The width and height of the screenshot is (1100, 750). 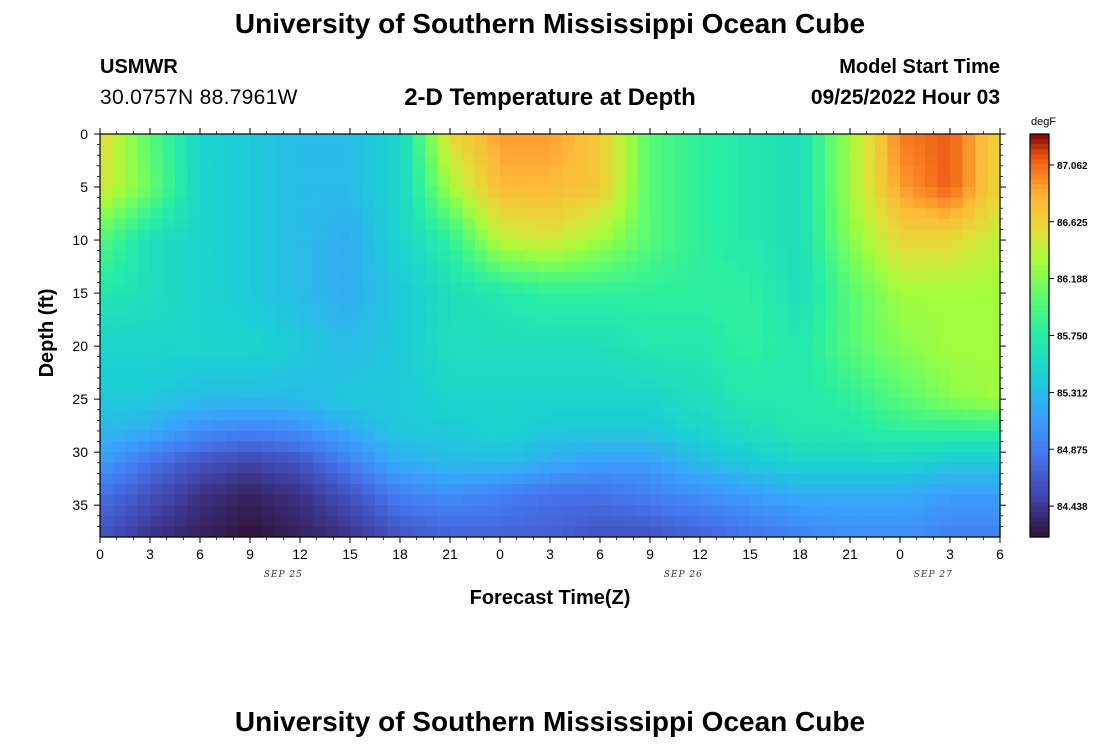 What do you see at coordinates (650, 554) in the screenshot?
I see `x-tick-label: 9` at bounding box center [650, 554].